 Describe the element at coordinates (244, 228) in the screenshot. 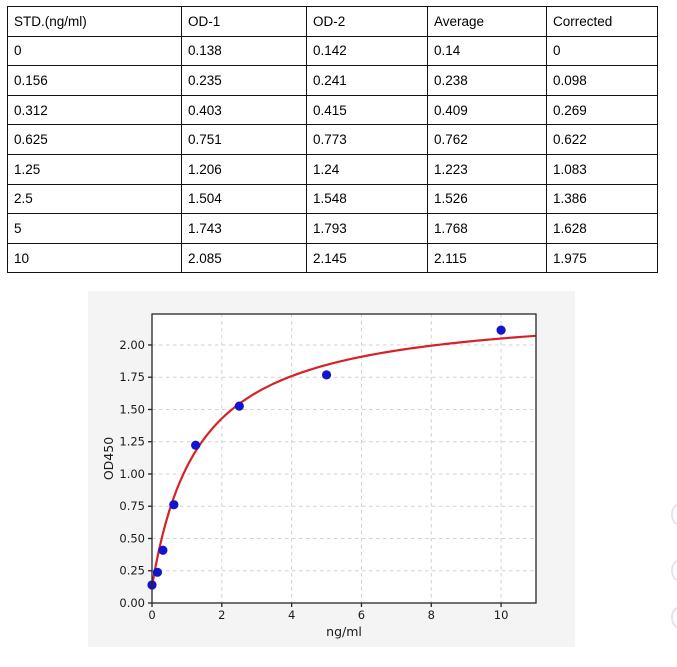

I see `table-cell: 1.743` at that location.